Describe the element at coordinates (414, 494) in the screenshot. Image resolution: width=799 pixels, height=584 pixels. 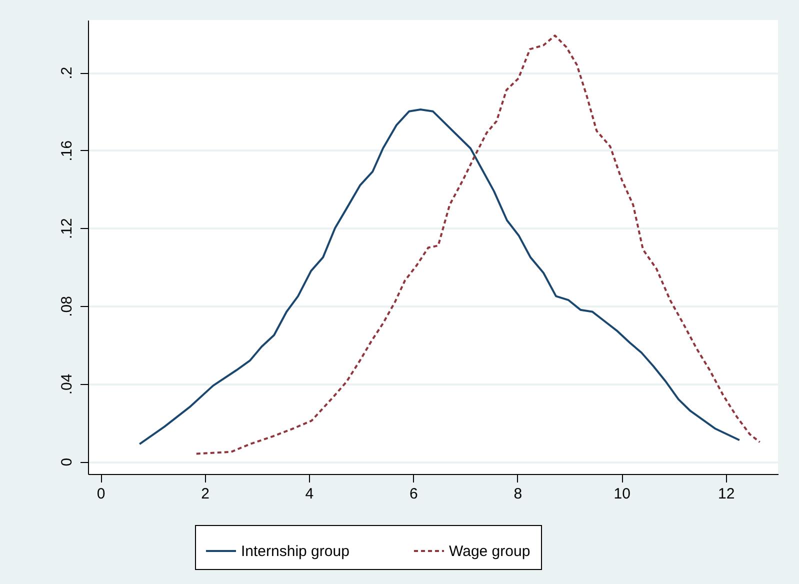
I see `x-tick-label: 6` at that location.